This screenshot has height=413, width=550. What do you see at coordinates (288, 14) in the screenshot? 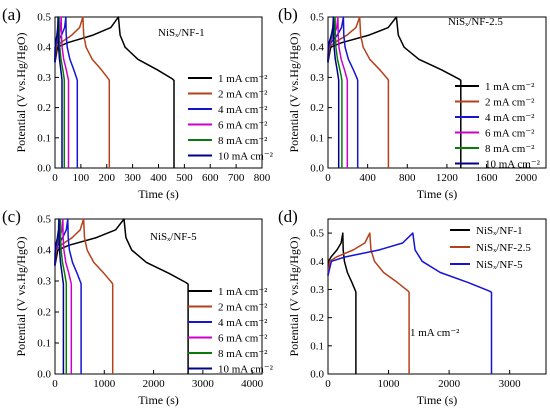
I see `panel-label: (b)` at bounding box center [288, 14].